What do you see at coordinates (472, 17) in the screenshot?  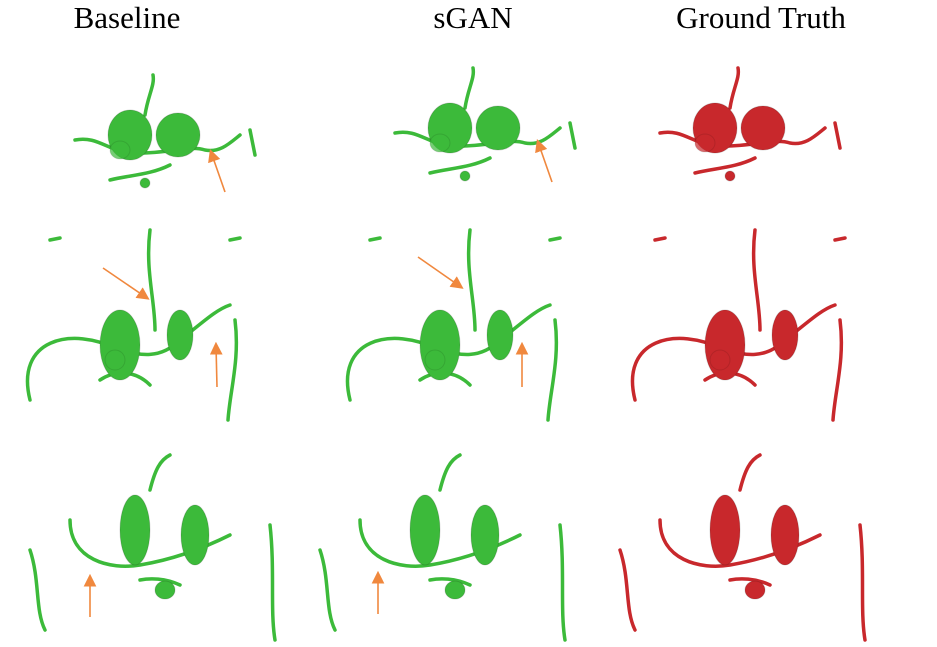 I see `column-title: sGAN` at bounding box center [472, 17].